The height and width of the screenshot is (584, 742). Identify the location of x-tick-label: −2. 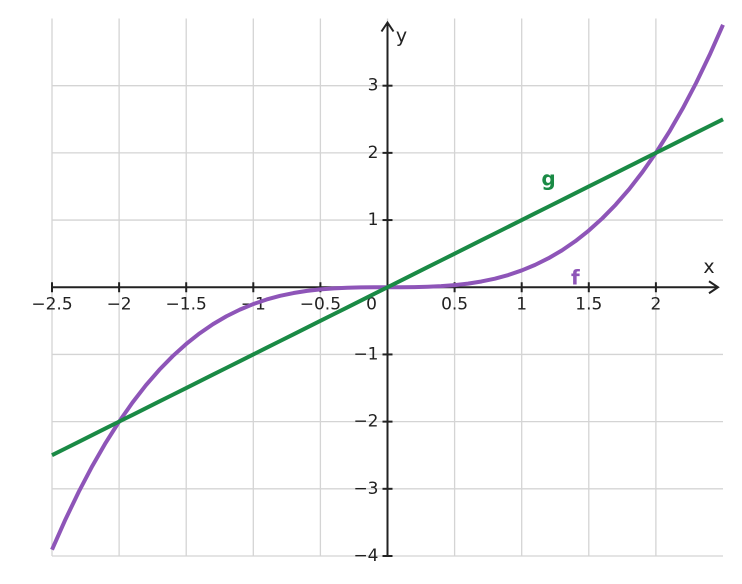
(119, 304).